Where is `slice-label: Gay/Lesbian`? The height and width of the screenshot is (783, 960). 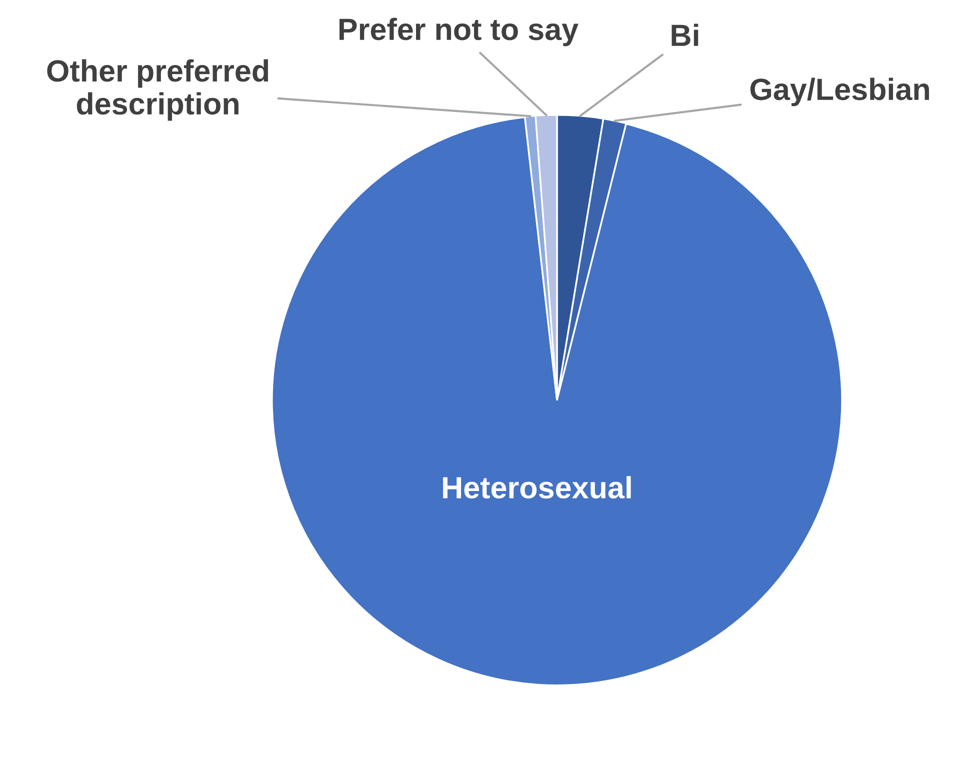
slice-label: Gay/Lesbian is located at coordinates (839, 92).